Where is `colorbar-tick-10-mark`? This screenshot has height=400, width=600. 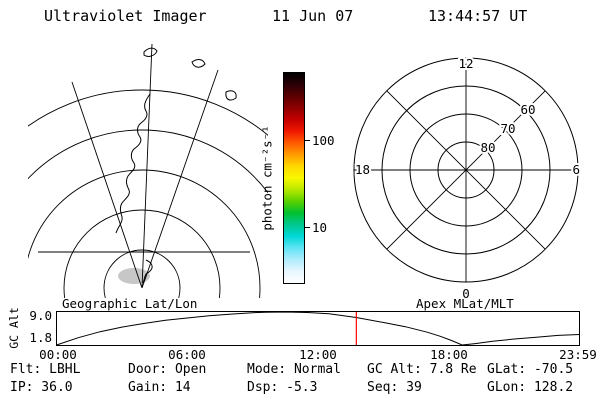 colorbar-tick-10-mark is located at coordinates (307, 227).